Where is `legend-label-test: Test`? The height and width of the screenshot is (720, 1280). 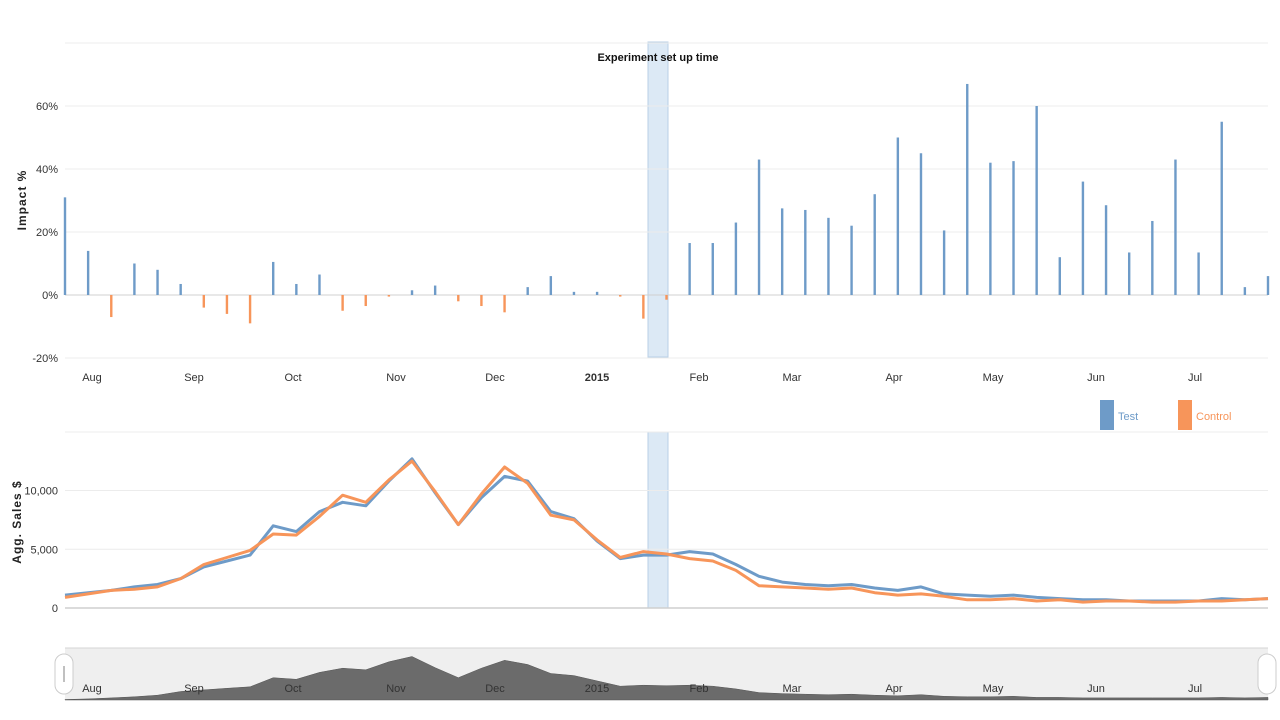
legend-label-test: Test is located at coordinates (1128, 417).